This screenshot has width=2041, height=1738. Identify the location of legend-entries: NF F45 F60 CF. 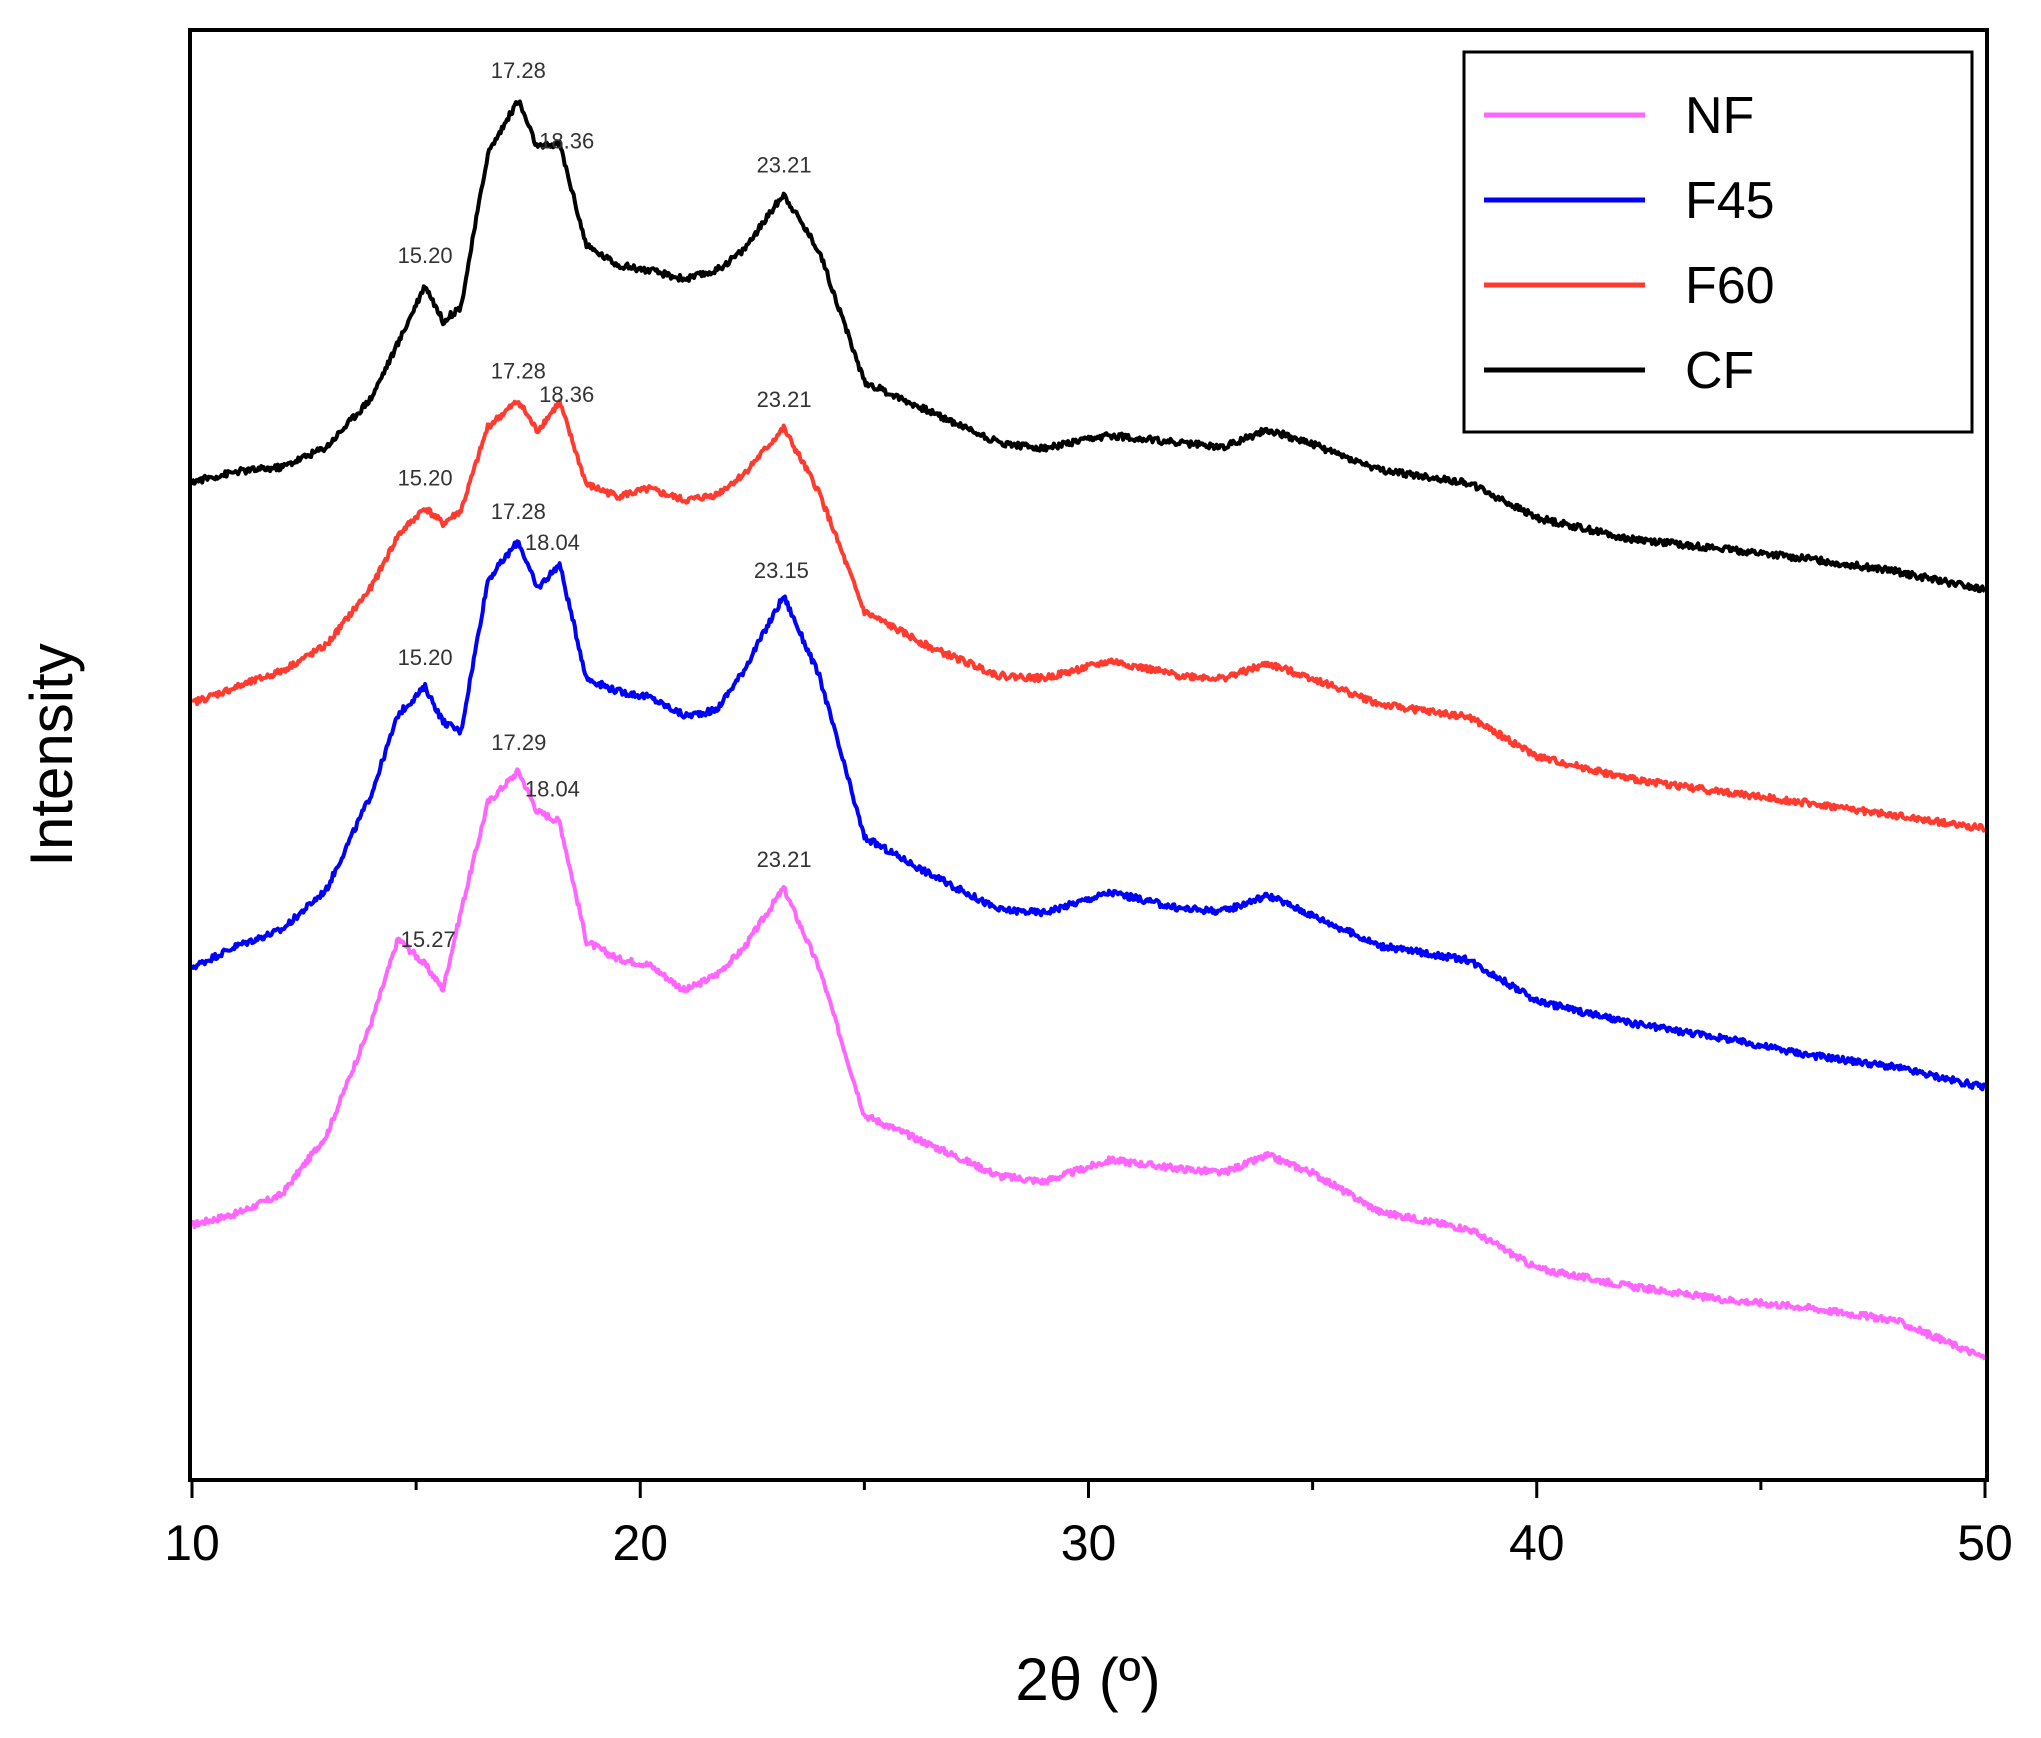
(1629, 243).